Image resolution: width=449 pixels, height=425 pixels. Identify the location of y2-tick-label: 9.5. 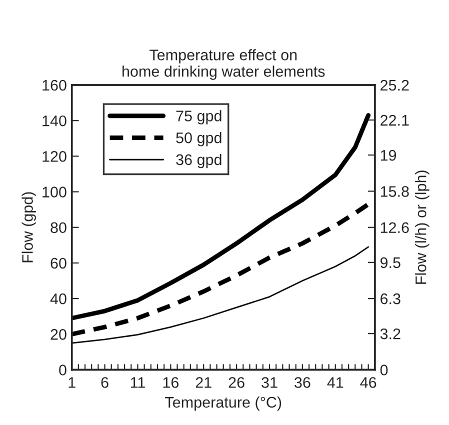
(390, 262).